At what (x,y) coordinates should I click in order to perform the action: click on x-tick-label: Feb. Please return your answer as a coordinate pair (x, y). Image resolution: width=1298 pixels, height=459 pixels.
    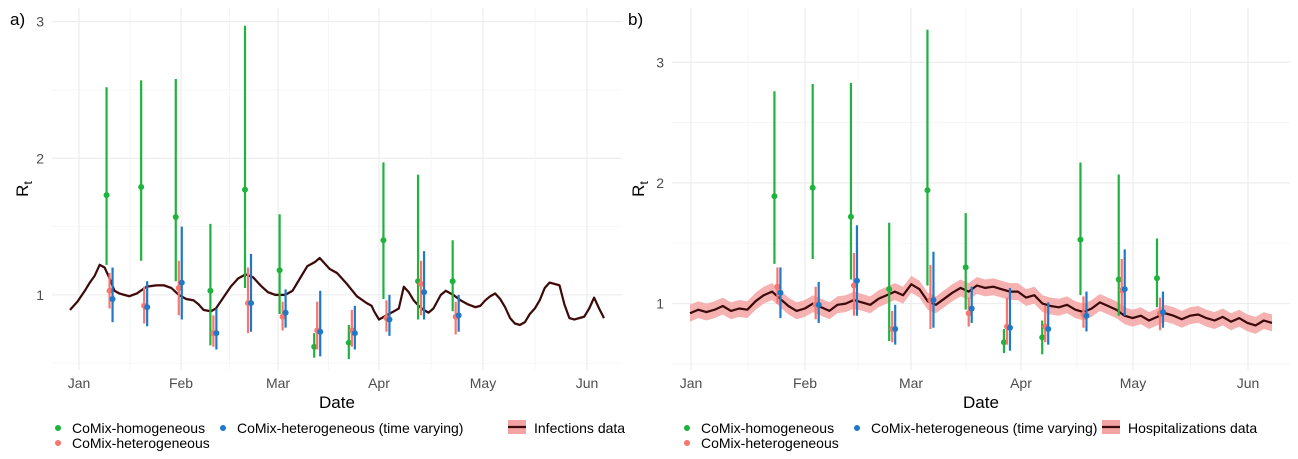
    Looking at the image, I should click on (805, 383).